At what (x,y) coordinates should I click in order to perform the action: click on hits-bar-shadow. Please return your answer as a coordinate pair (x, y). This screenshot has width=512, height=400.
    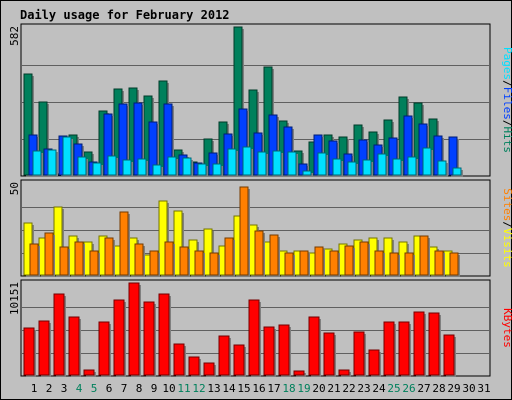
    Looking at the image, I should click on (60, 176).